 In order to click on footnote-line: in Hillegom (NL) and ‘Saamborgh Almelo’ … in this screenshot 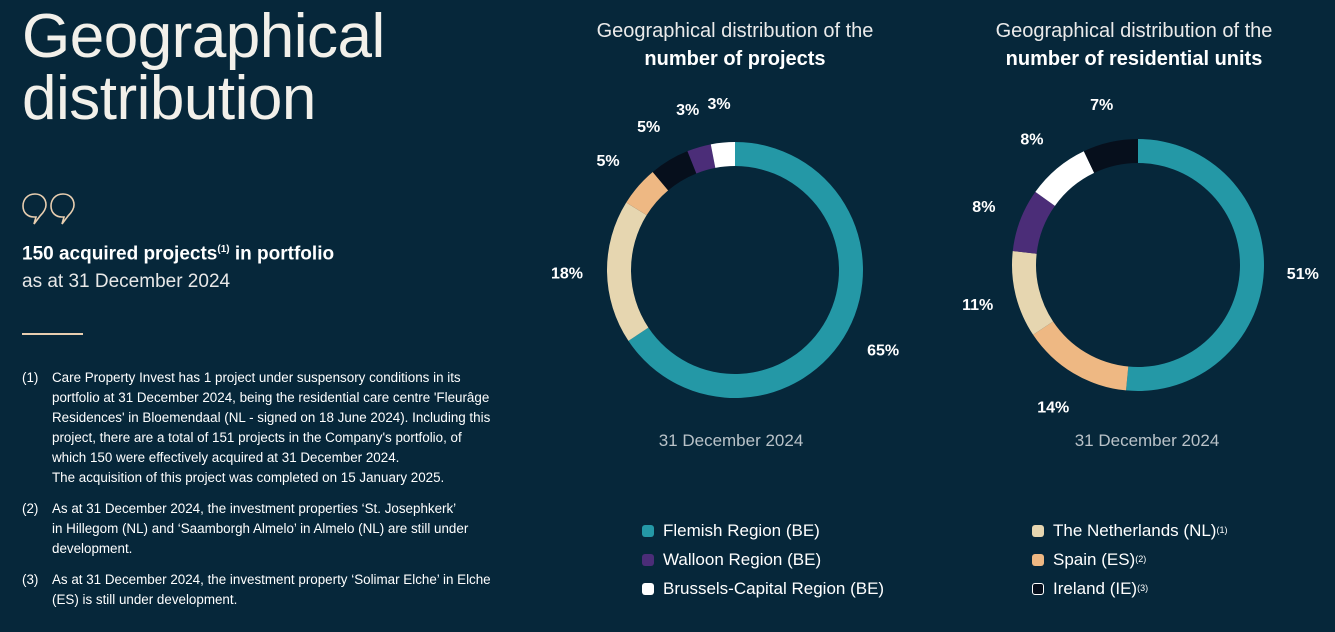, I will do `click(260, 528)`.